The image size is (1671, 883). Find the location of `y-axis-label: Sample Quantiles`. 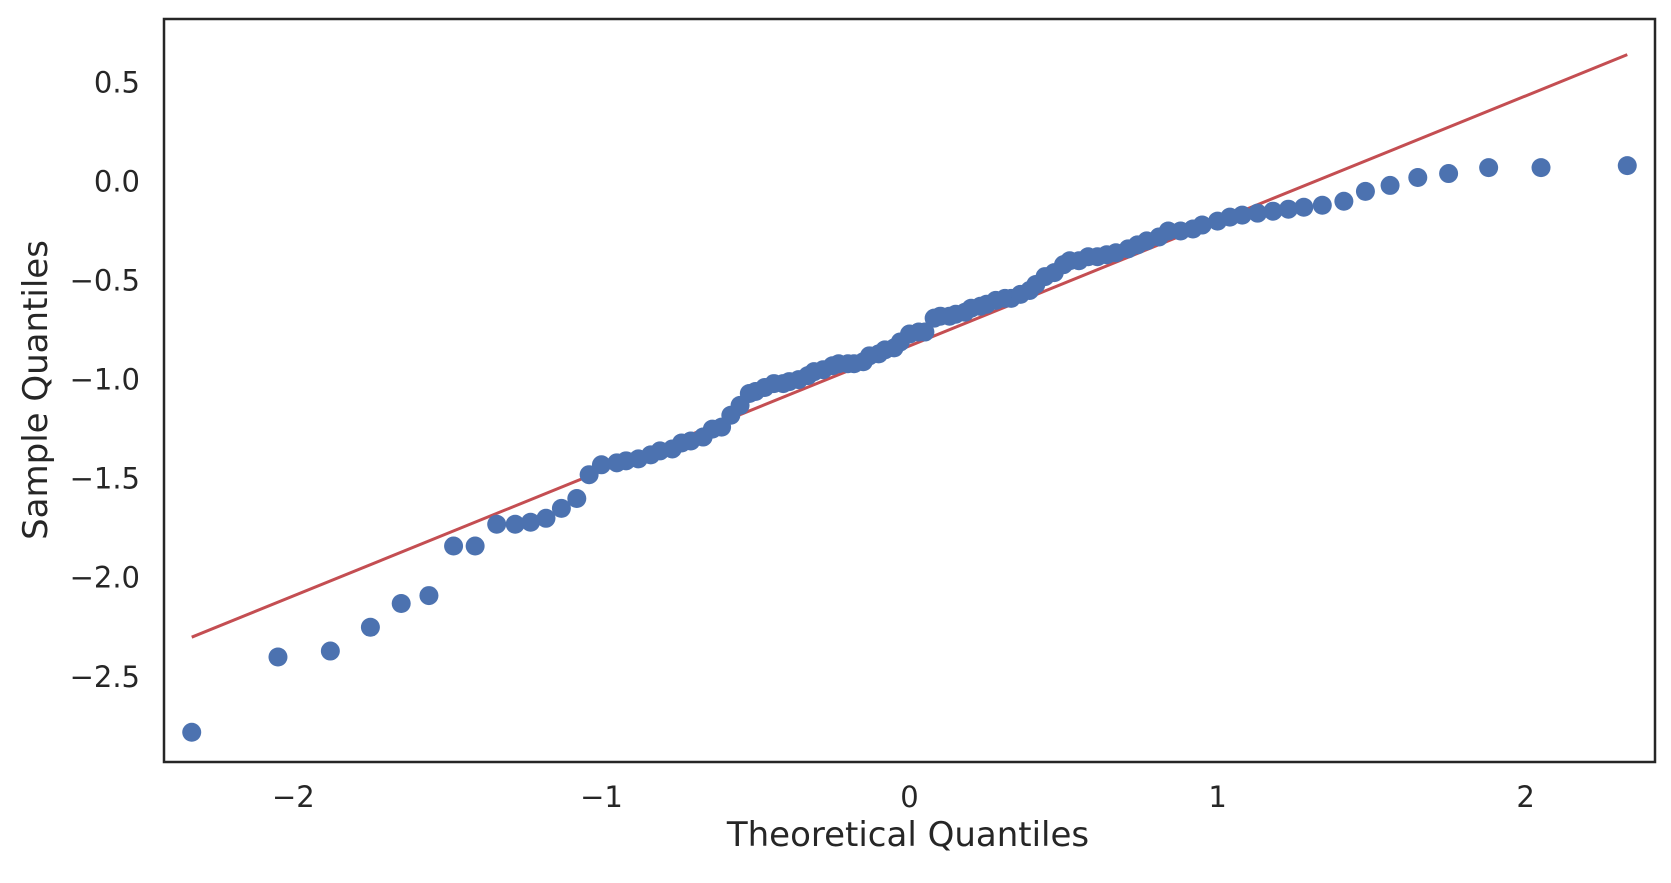

y-axis-label: Sample Quantiles is located at coordinates (36, 390).